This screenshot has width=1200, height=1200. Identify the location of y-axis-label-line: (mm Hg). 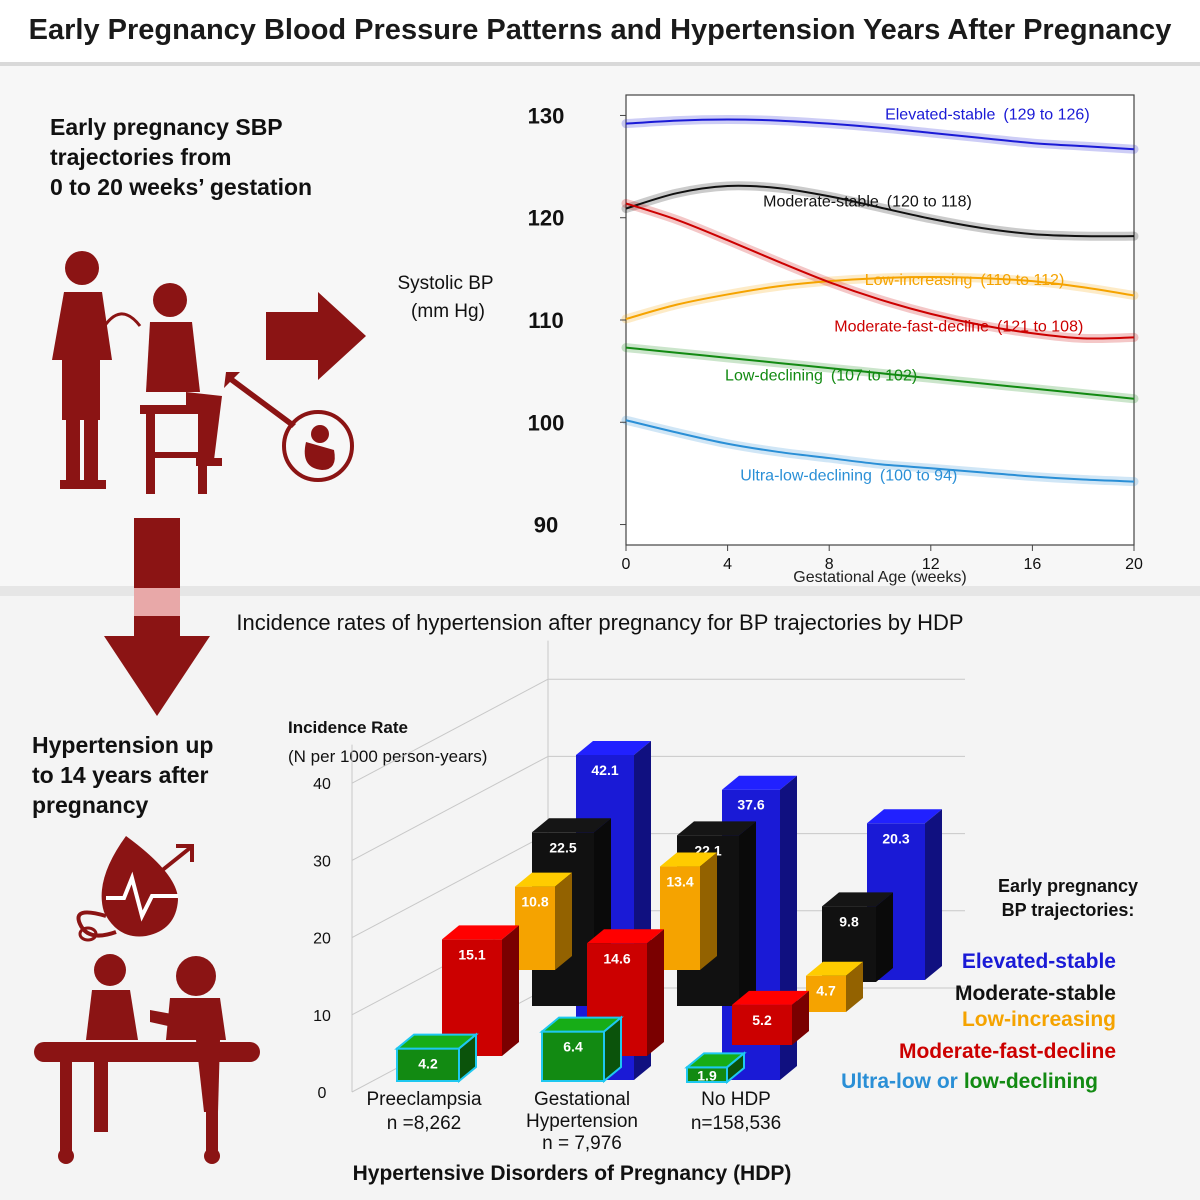
(448, 311).